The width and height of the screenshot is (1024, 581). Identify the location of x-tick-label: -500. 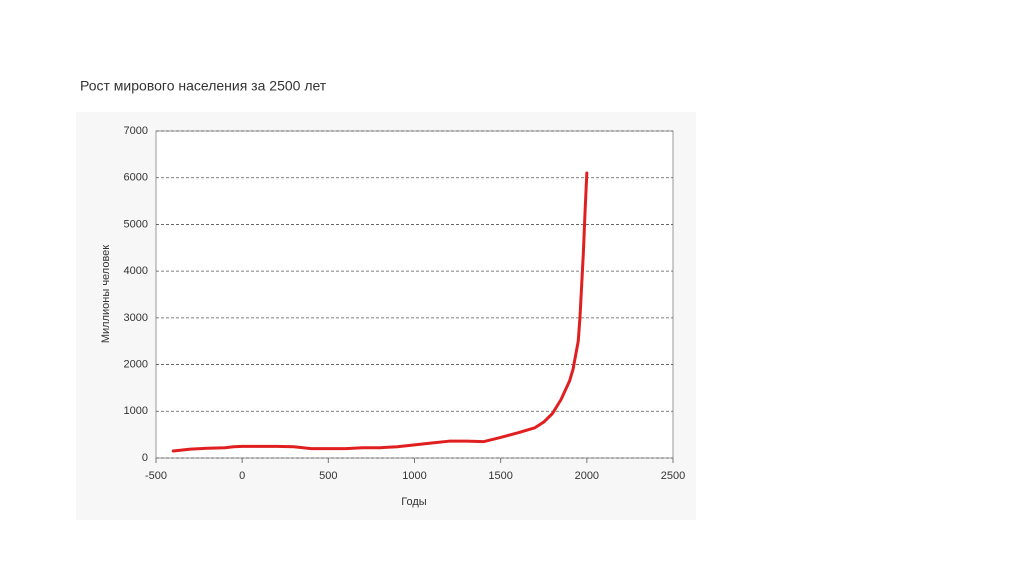
(156, 476).